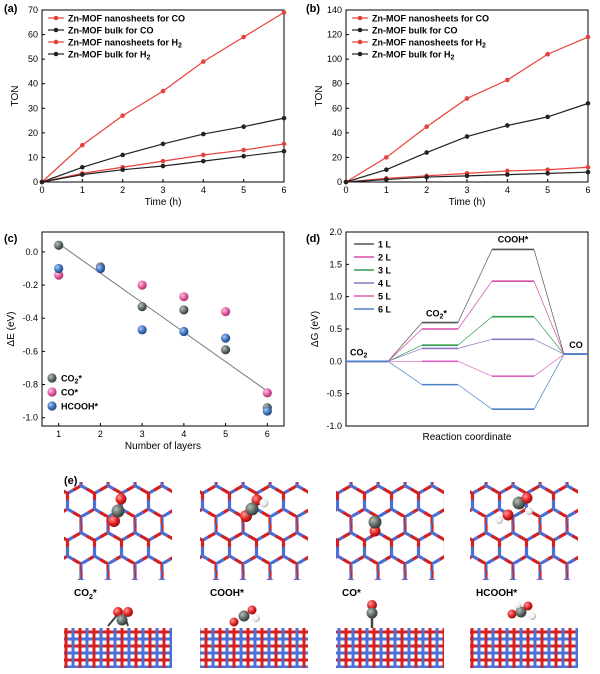 The height and width of the screenshot is (674, 600). What do you see at coordinates (385, 310) in the screenshot?
I see `legend-entry: 6 L` at bounding box center [385, 310].